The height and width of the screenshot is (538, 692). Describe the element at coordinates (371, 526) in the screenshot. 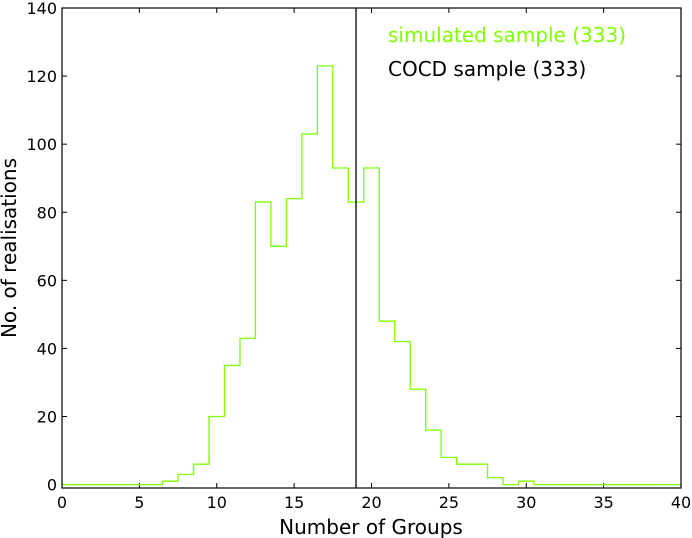

I see `x-axis-label: Number of Groups` at that location.